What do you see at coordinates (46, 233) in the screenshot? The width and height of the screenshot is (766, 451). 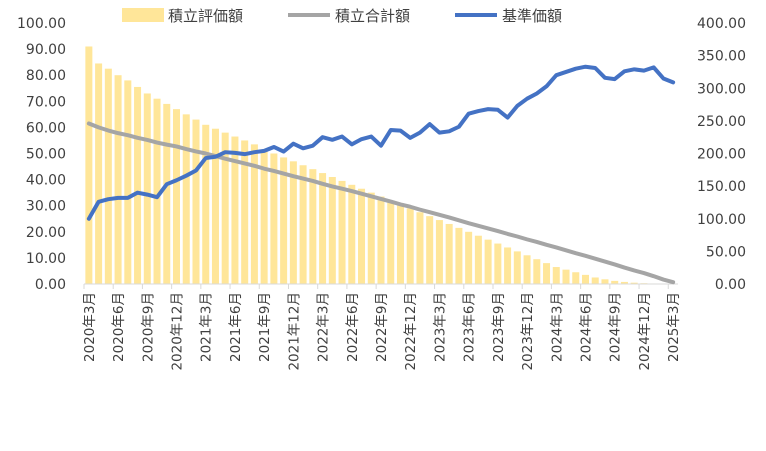 I see `left-tick-label: 20.00` at bounding box center [46, 233].